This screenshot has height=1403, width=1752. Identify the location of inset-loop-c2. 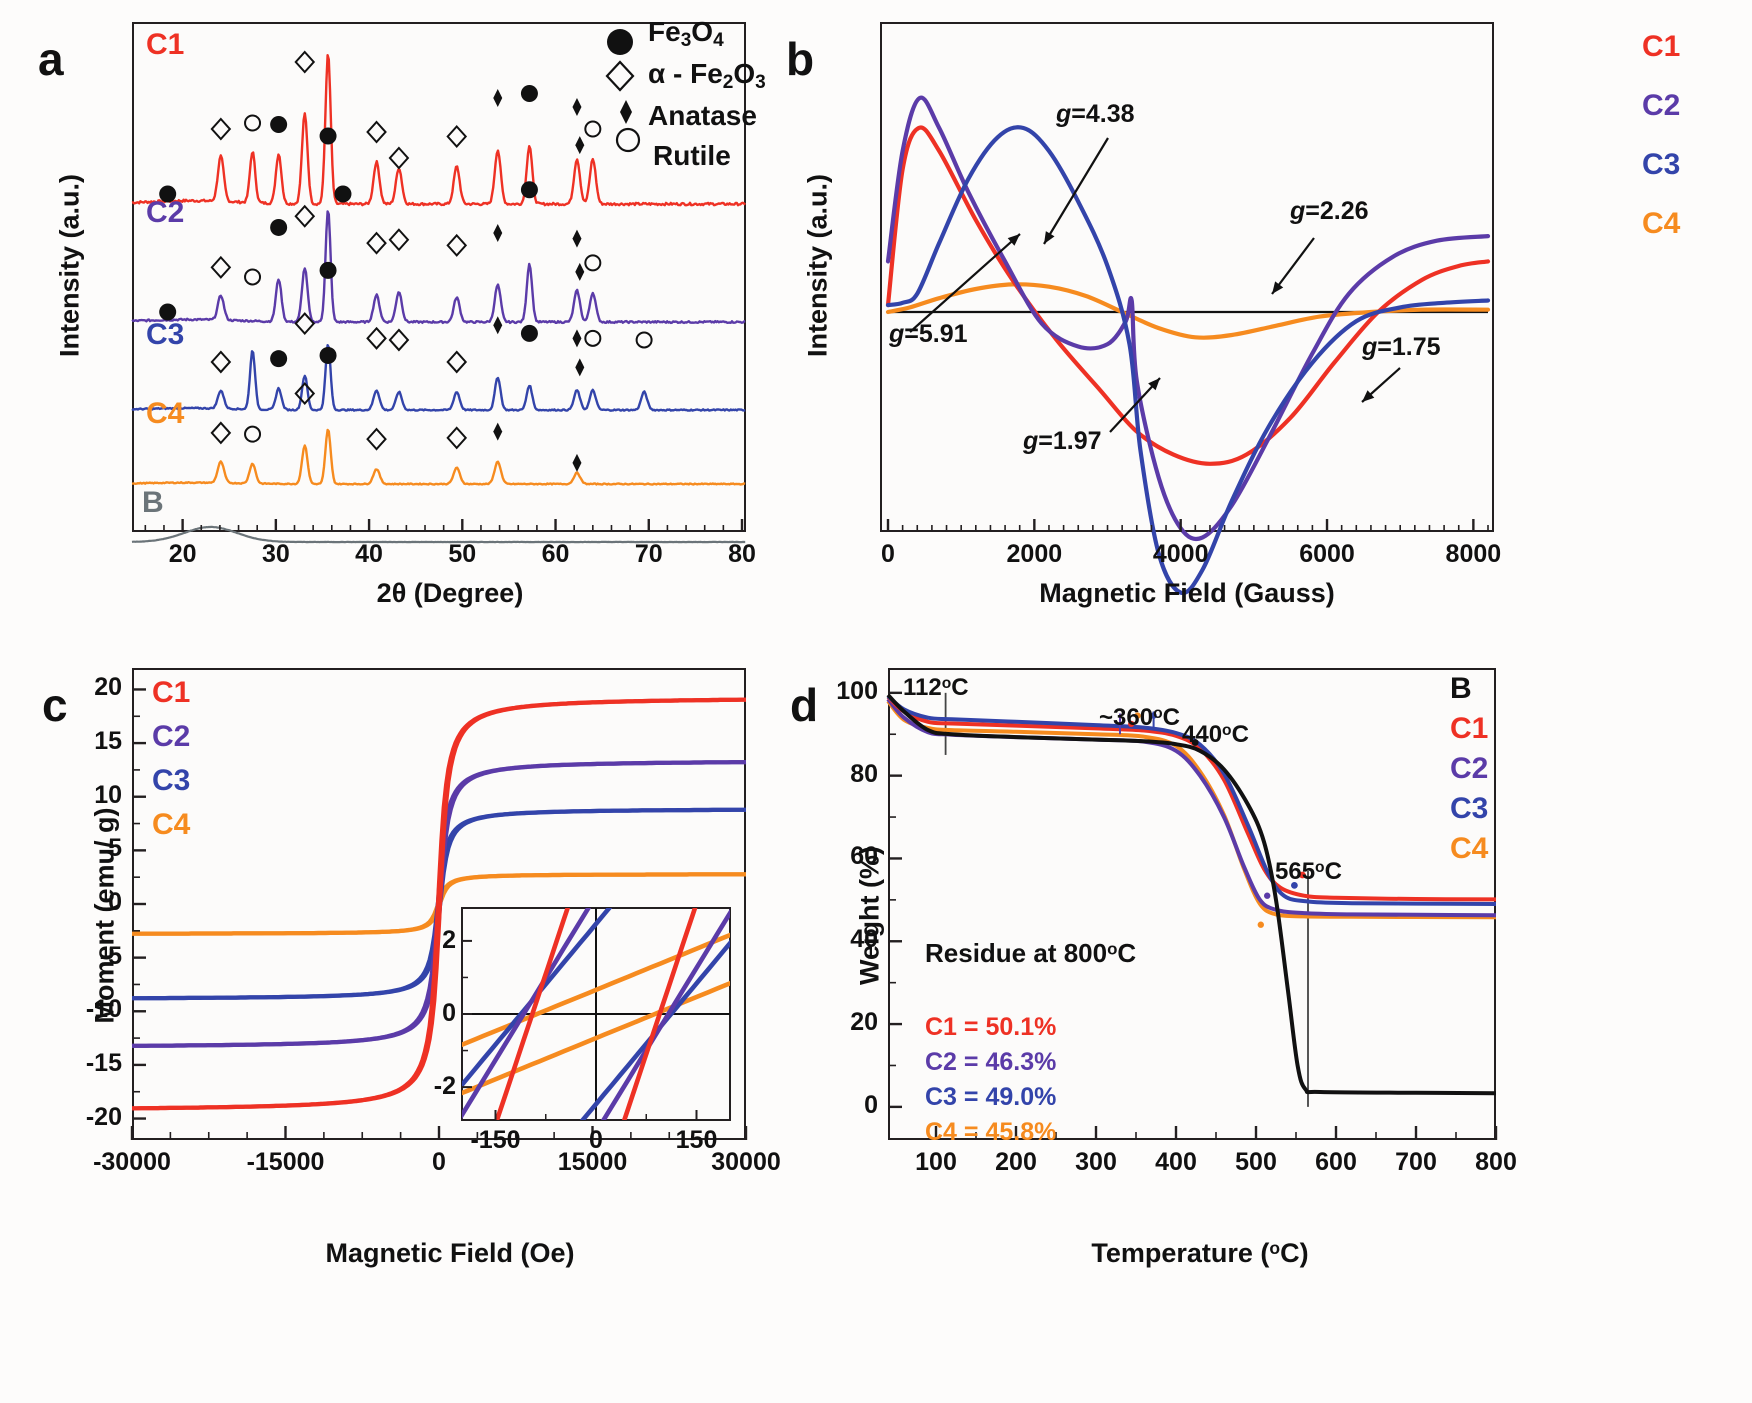
(527, 1014).